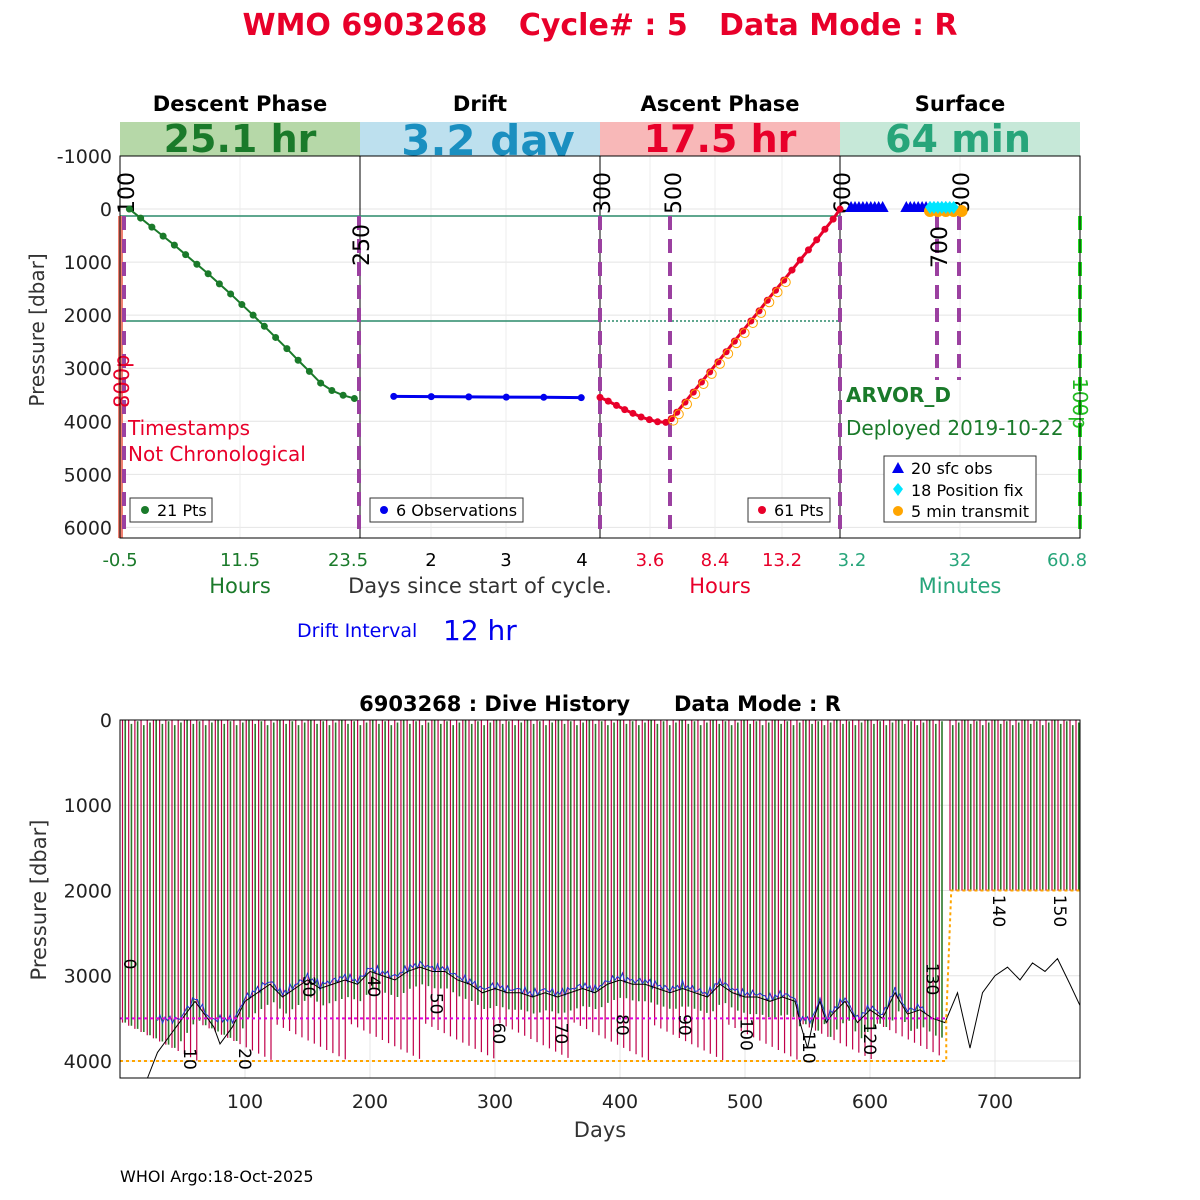 Image resolution: width=1200 pixels, height=1200 pixels. I want to click on history-ytick-label: 3000, so click(88, 977).